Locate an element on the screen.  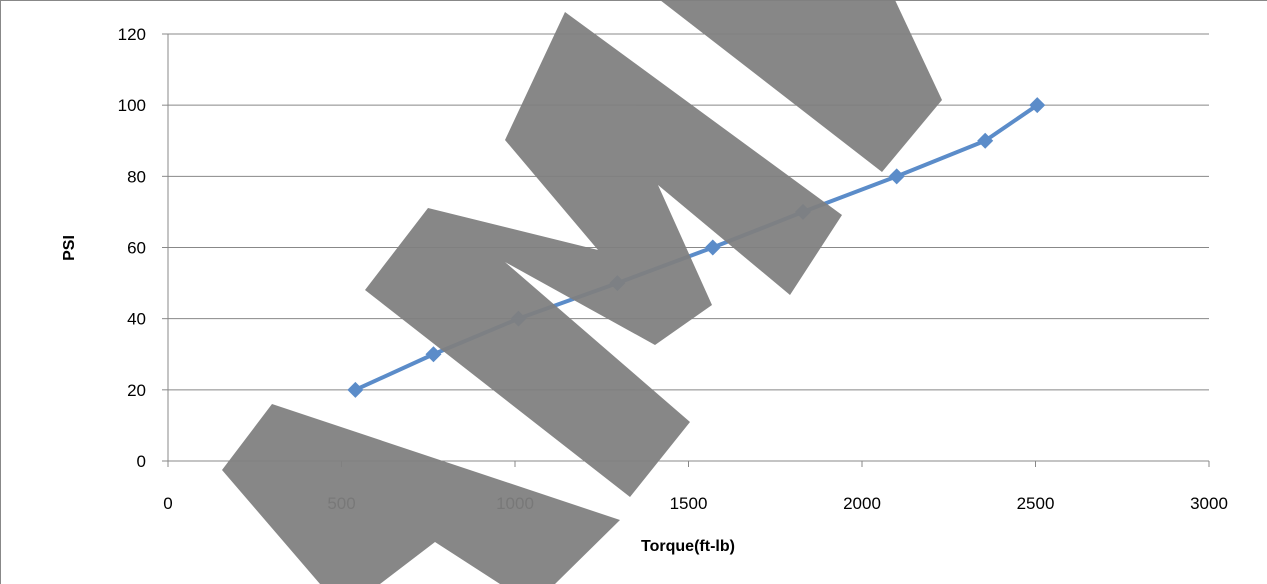
y-tick-label: 120 is located at coordinates (132, 34).